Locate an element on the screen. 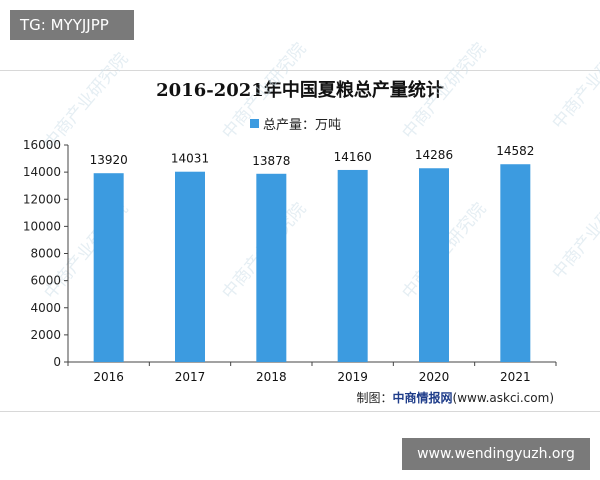  legend: 总产量：万吨 is located at coordinates (296, 123).